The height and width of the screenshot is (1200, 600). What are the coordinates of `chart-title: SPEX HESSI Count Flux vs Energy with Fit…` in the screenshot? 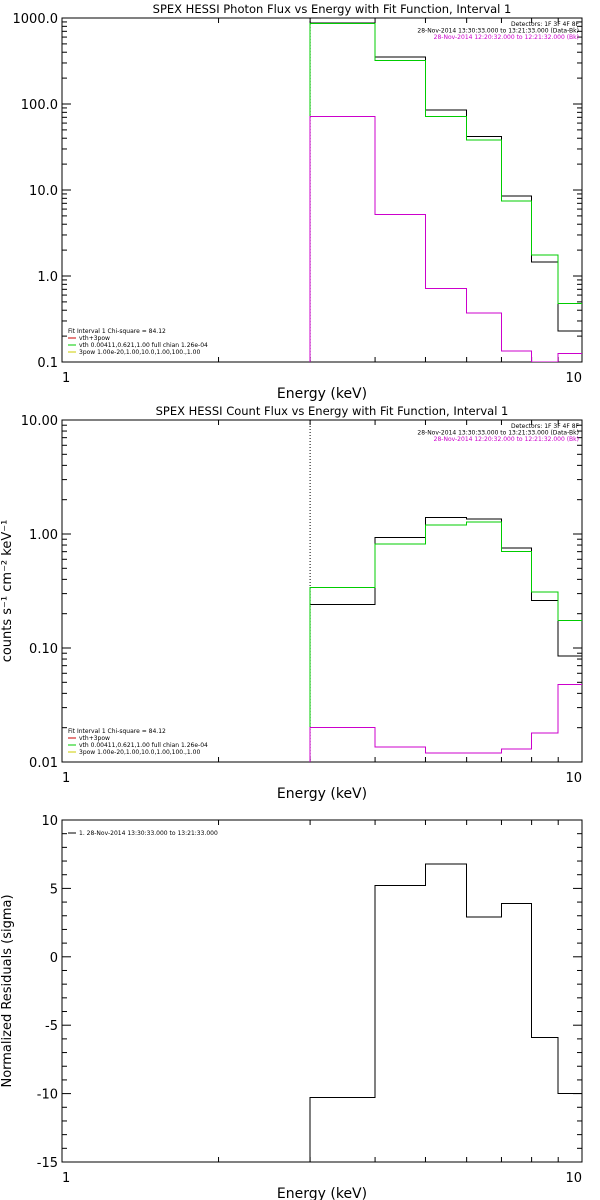 It's located at (332, 411).